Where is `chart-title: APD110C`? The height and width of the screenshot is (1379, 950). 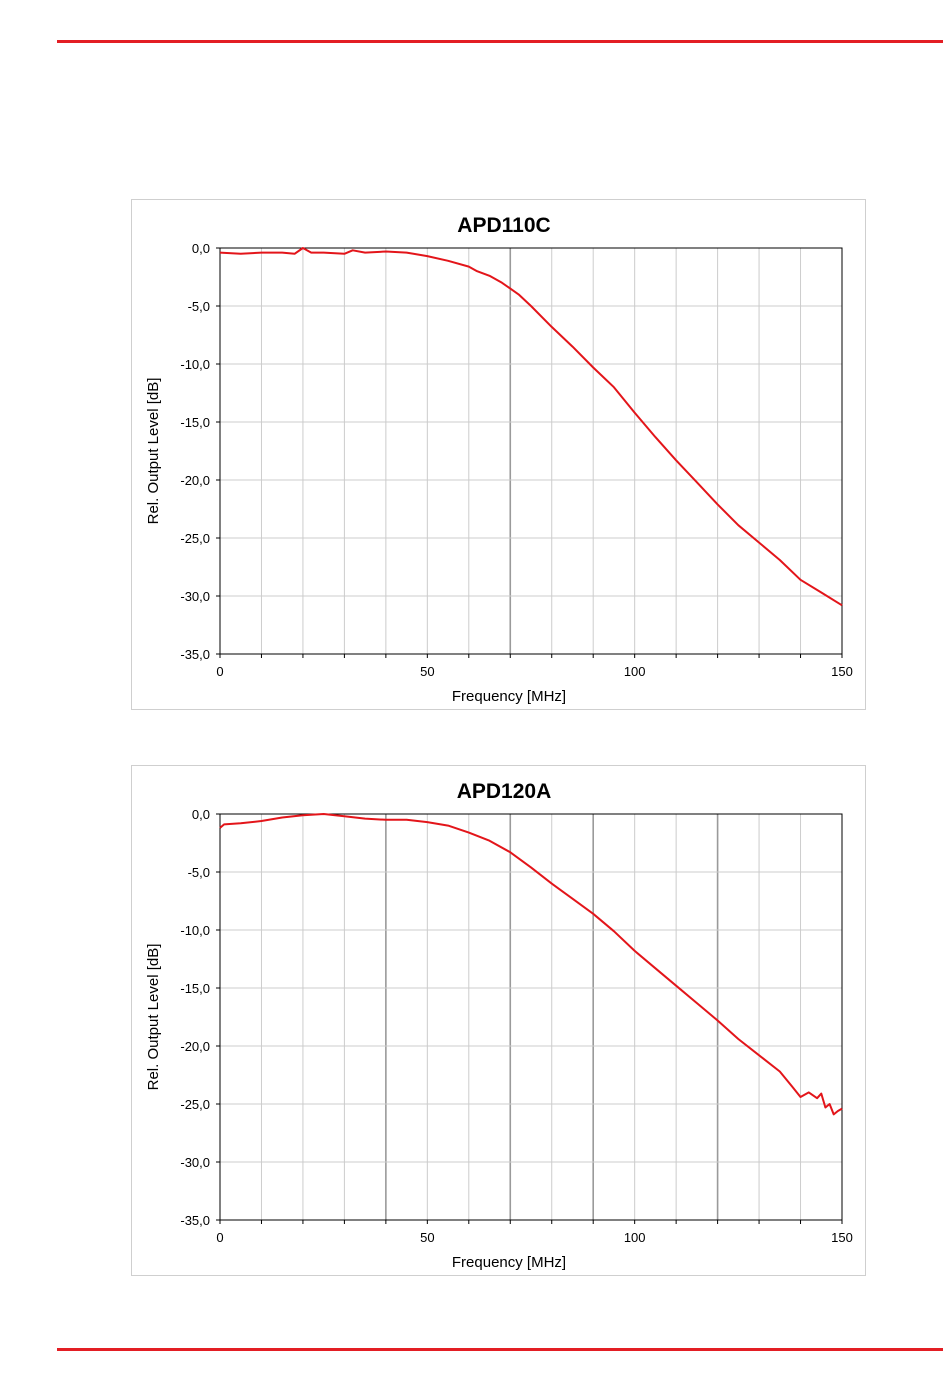
chart-title: APD110C is located at coordinates (503, 225).